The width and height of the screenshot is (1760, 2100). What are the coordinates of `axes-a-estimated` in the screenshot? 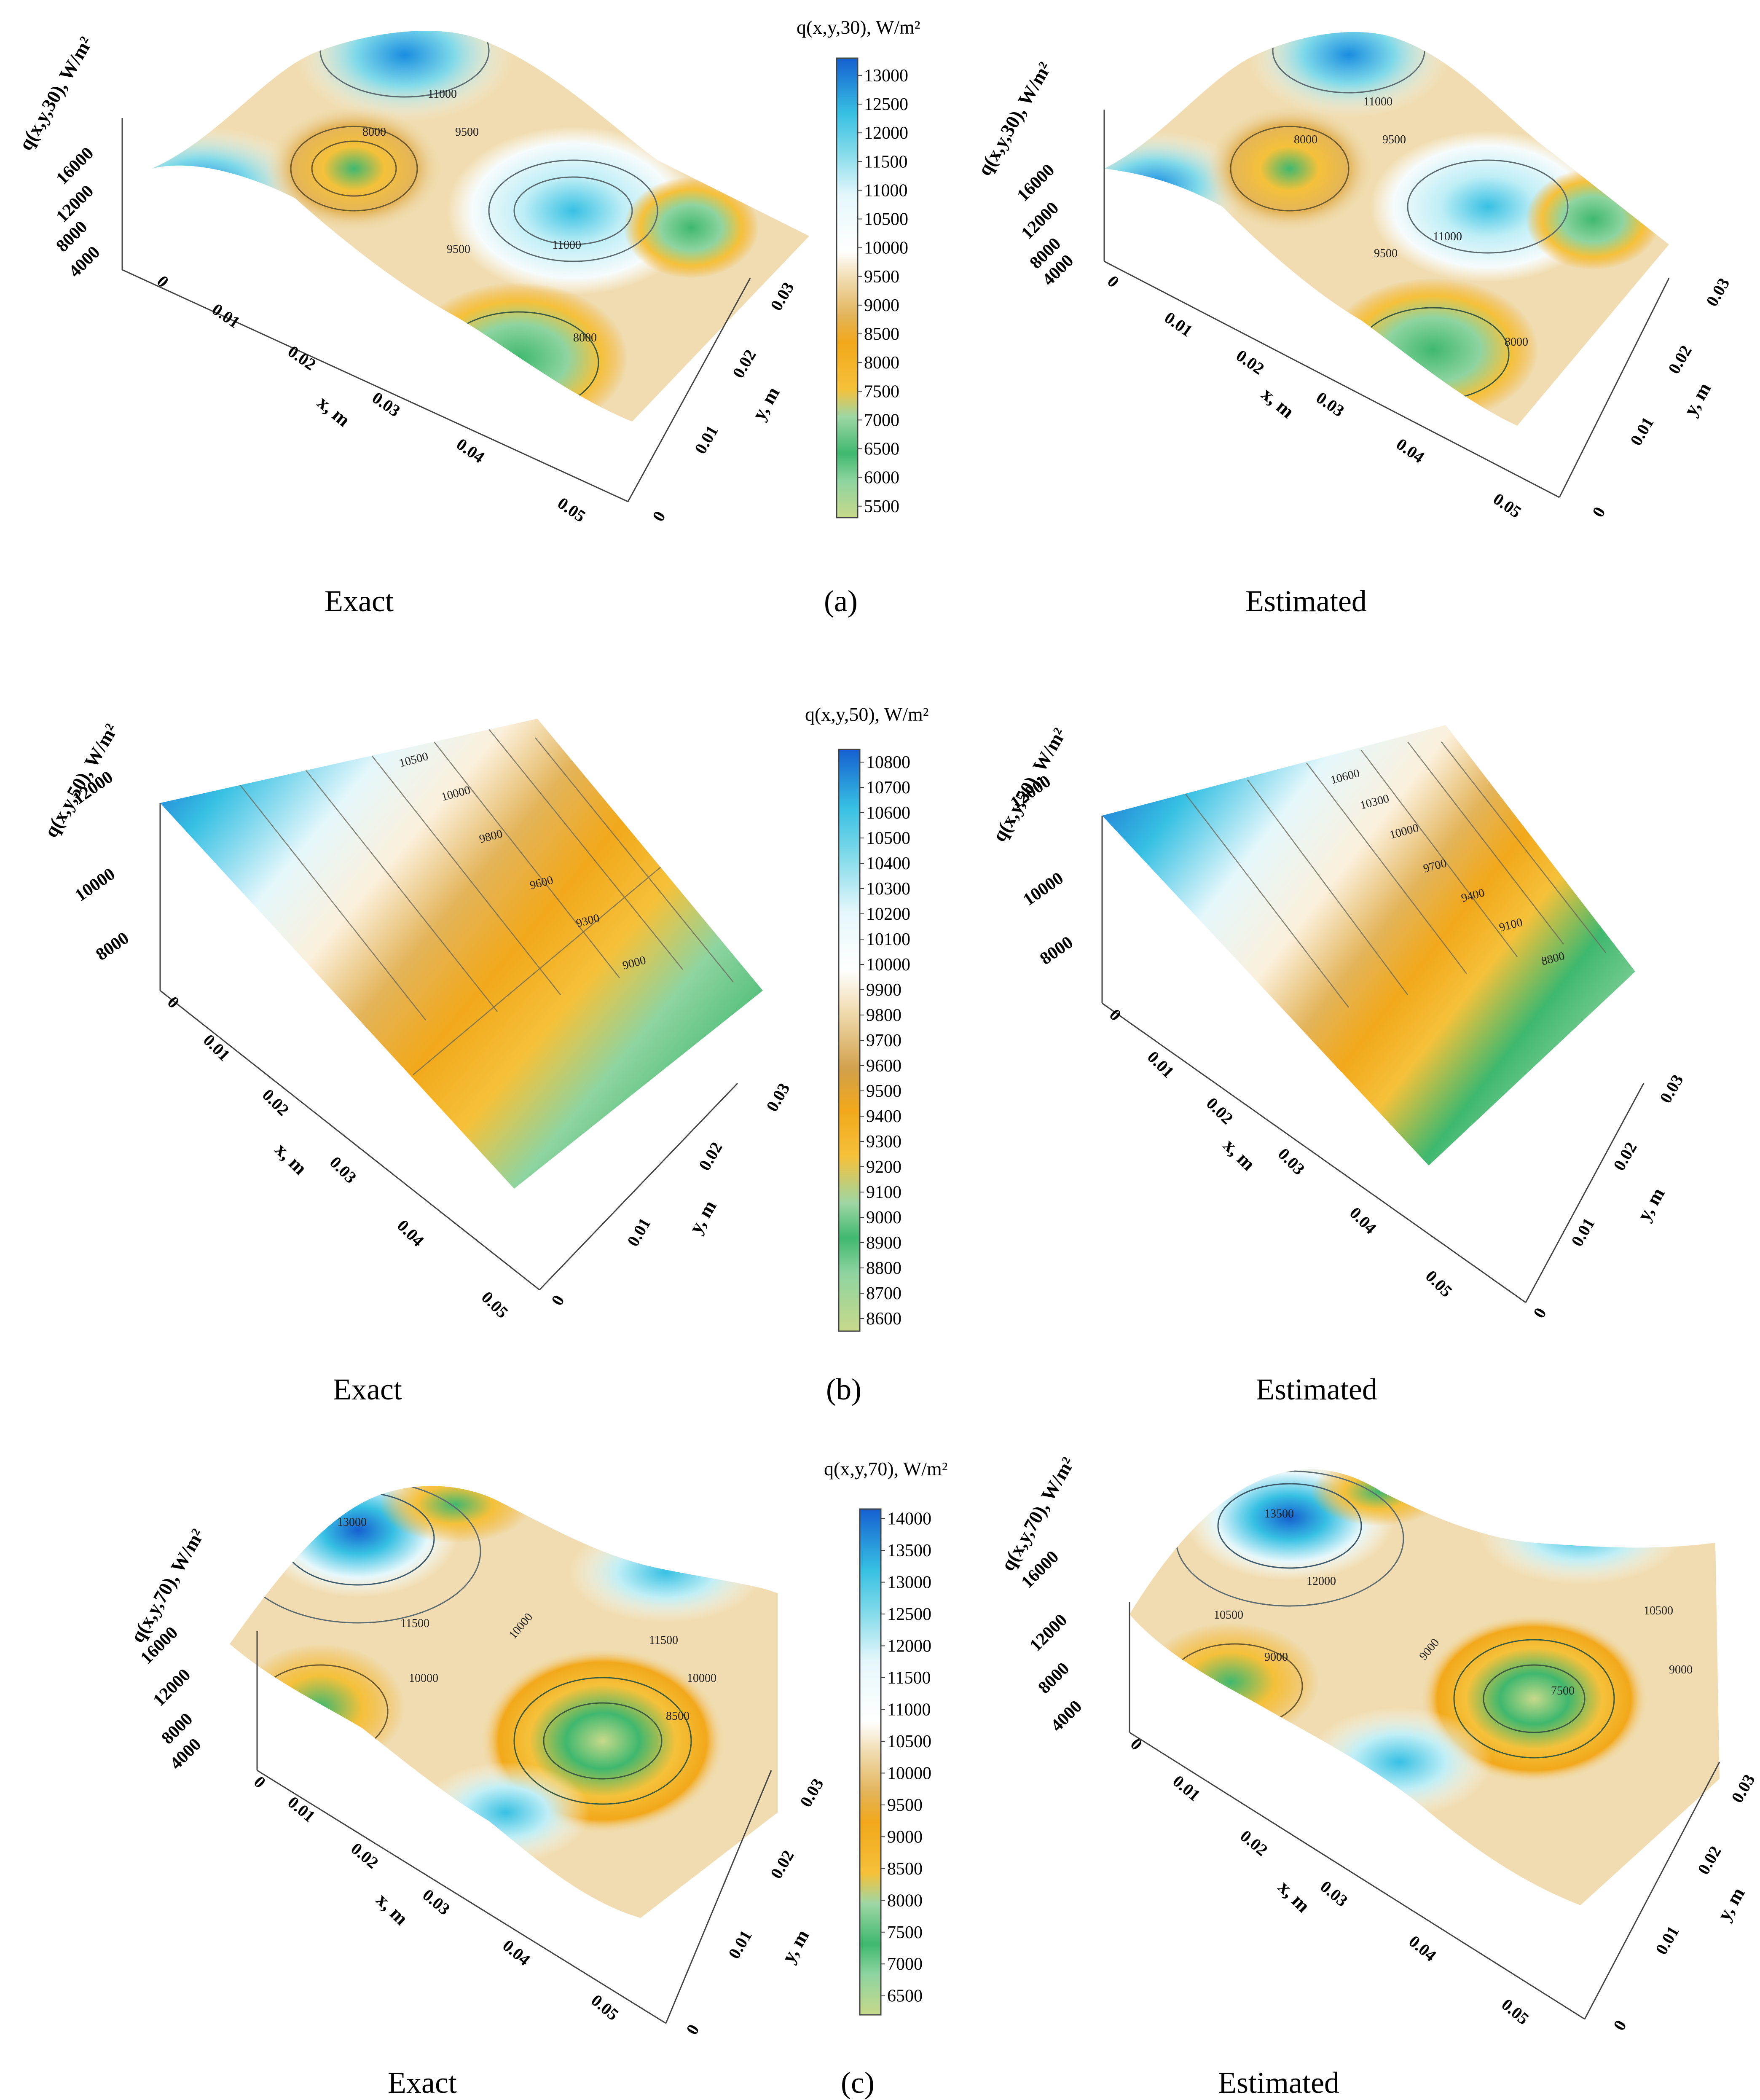 It's located at (1386, 304).